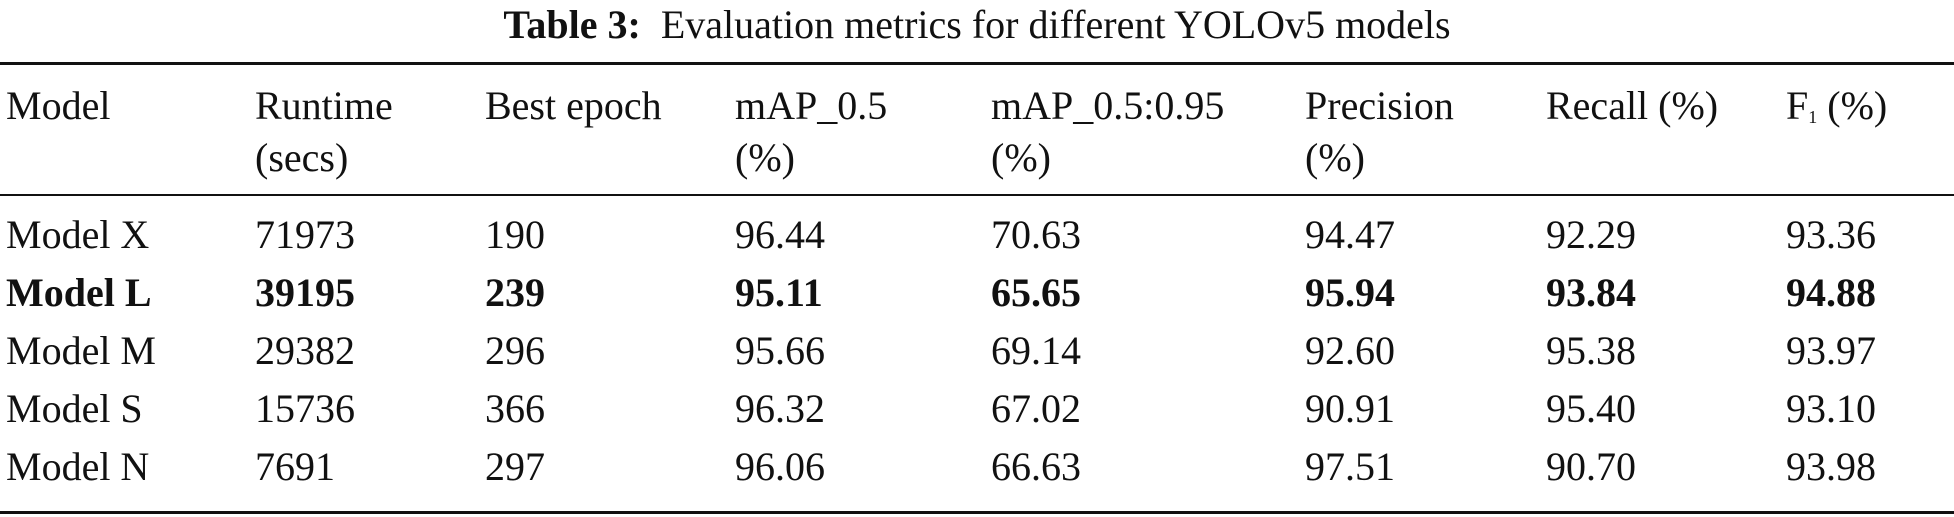 The height and width of the screenshot is (517, 1954). What do you see at coordinates (780, 408) in the screenshot?
I see `cell-map50: 96.32` at bounding box center [780, 408].